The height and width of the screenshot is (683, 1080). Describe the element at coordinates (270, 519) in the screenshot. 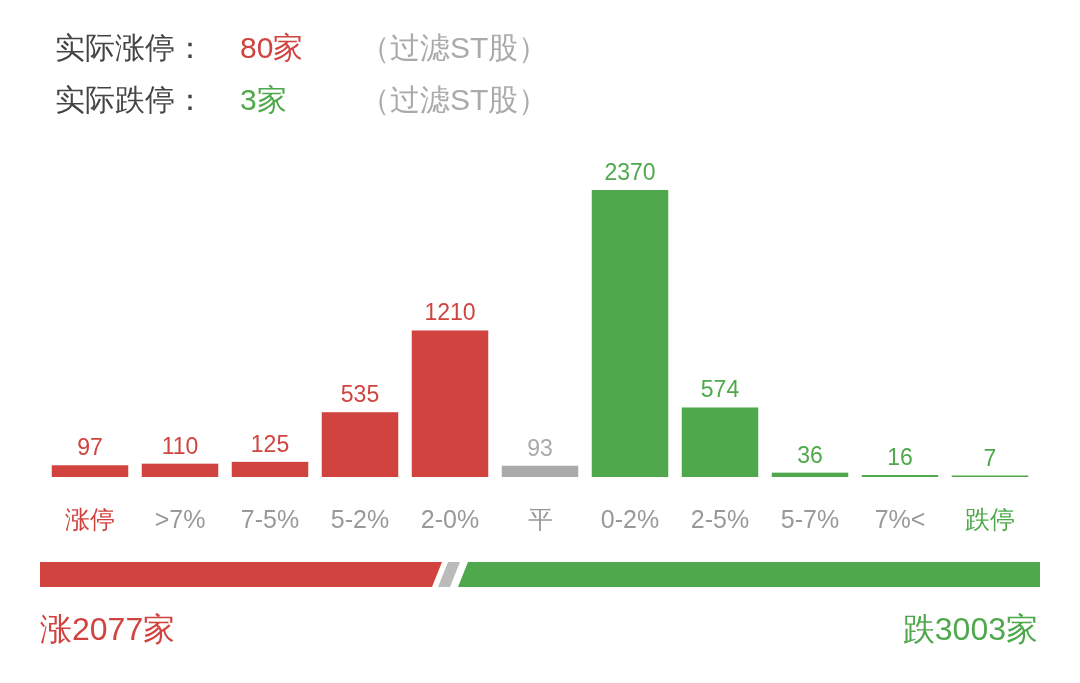

I see `x-tick-label: 7-5%` at that location.